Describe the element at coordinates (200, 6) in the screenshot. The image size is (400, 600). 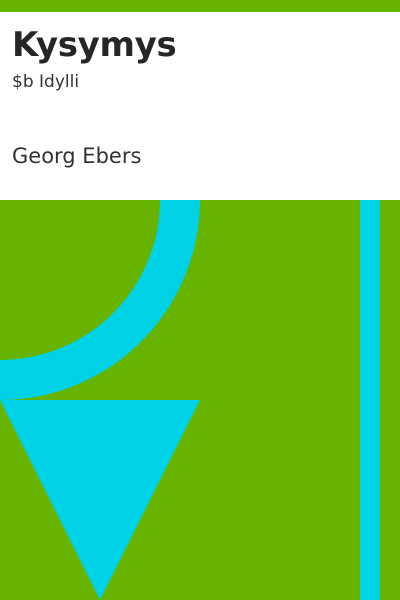
I see `top-color-strip` at that location.